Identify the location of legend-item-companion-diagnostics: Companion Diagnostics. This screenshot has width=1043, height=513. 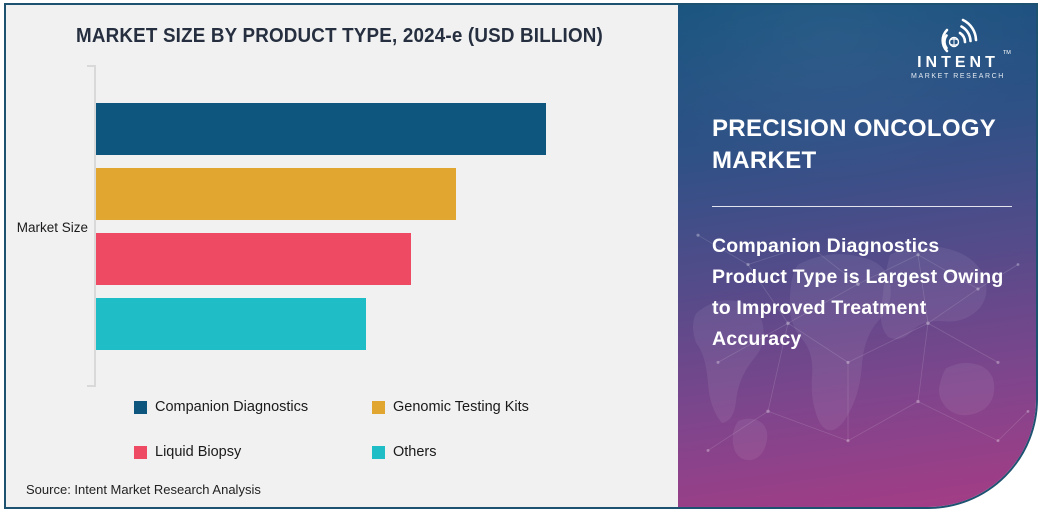
(221, 407).